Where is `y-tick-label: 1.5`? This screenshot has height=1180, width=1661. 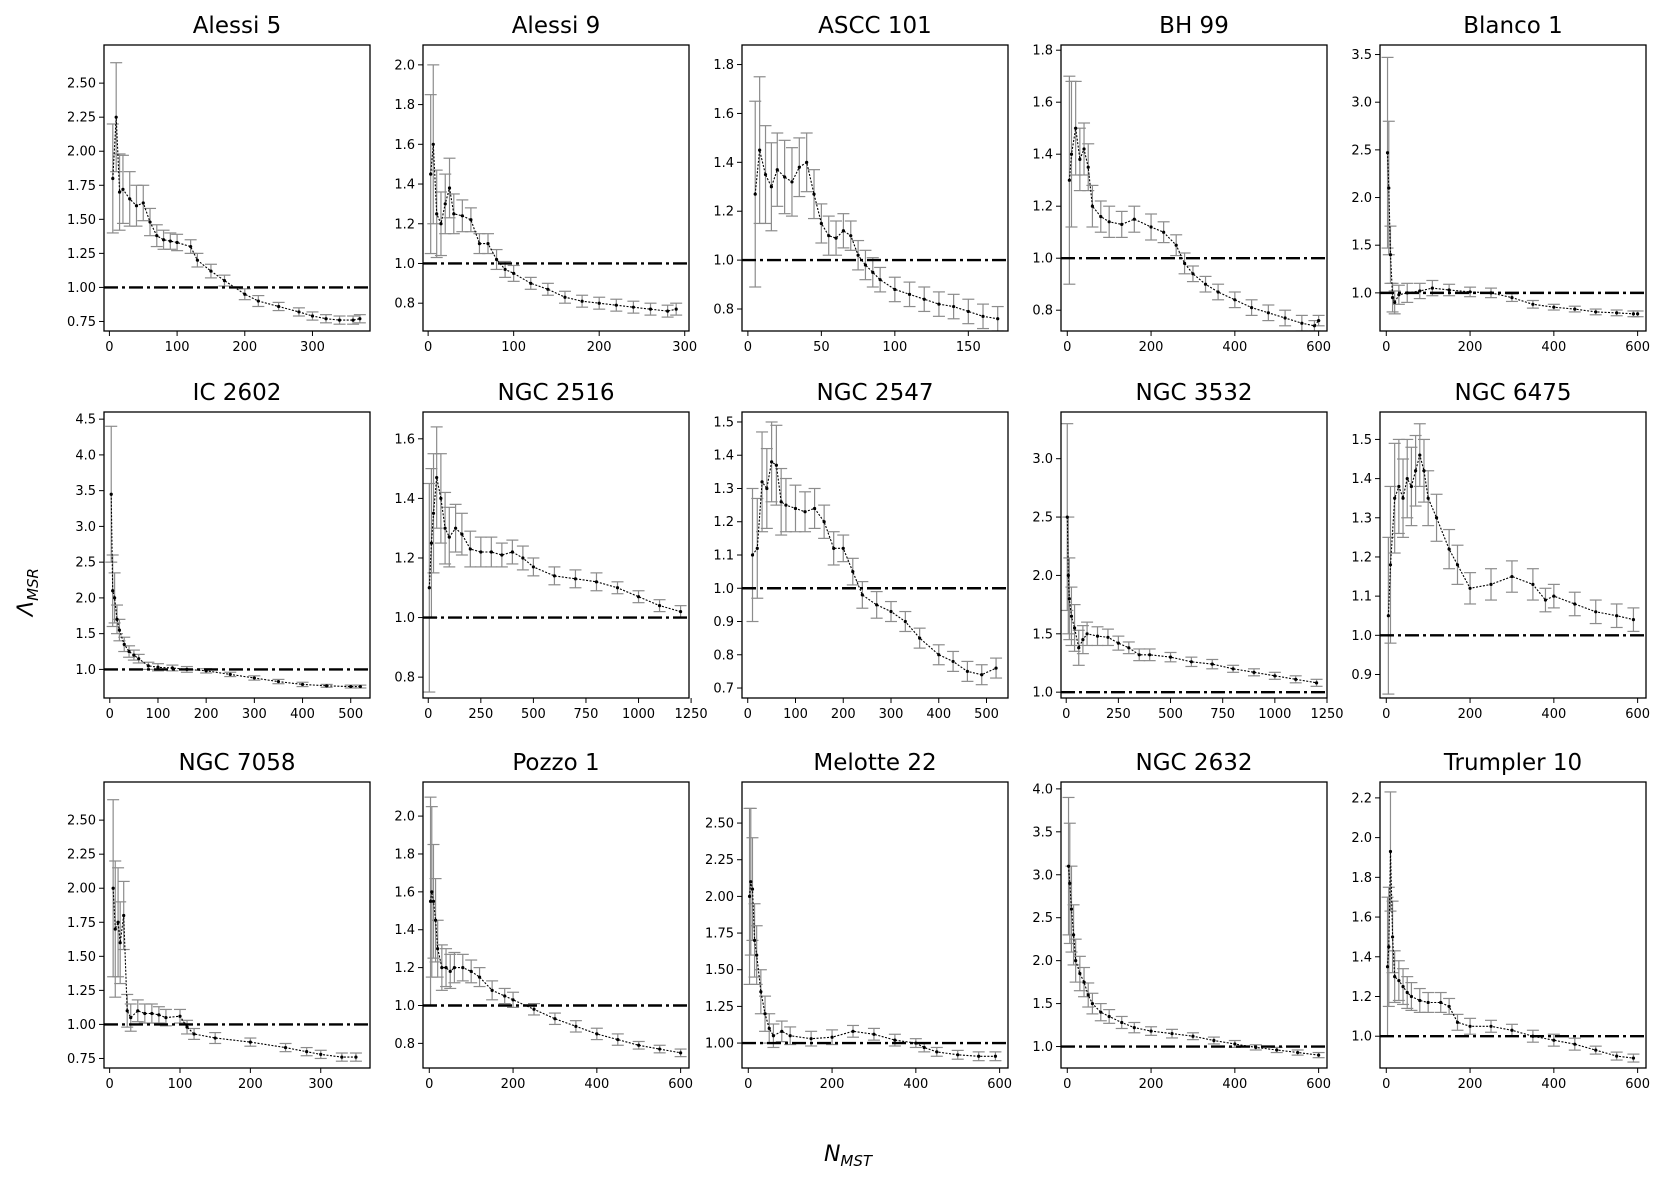
y-tick-label: 1.5 is located at coordinates (1361, 246).